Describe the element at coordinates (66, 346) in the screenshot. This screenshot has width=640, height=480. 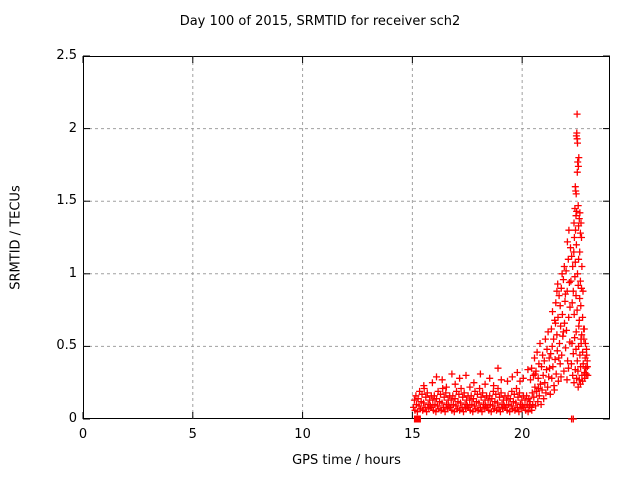
I see `y-tick-label: 0.5` at that location.